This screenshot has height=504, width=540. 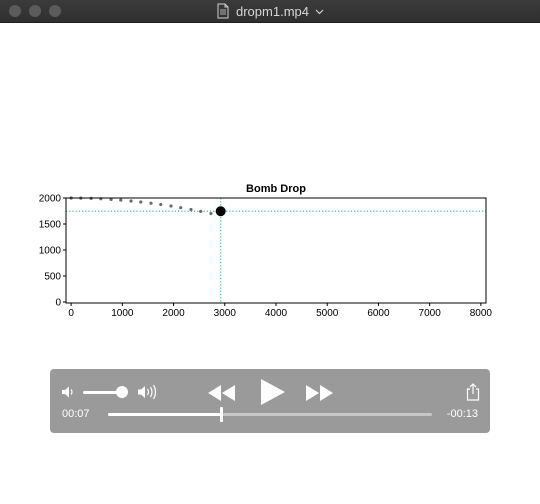 What do you see at coordinates (58, 302) in the screenshot?
I see `y-tick-label: 0` at bounding box center [58, 302].